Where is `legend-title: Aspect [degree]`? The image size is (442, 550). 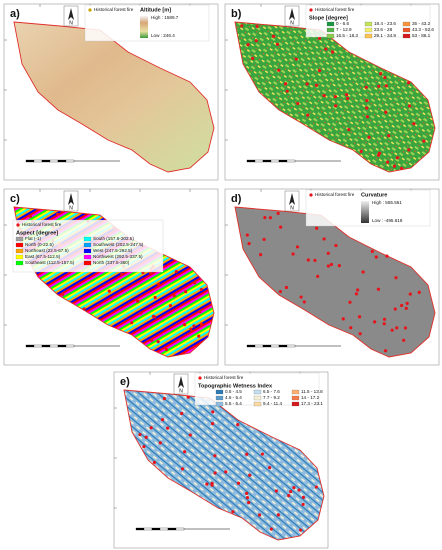 legend-title: Aspect [degree] is located at coordinates (37, 233).